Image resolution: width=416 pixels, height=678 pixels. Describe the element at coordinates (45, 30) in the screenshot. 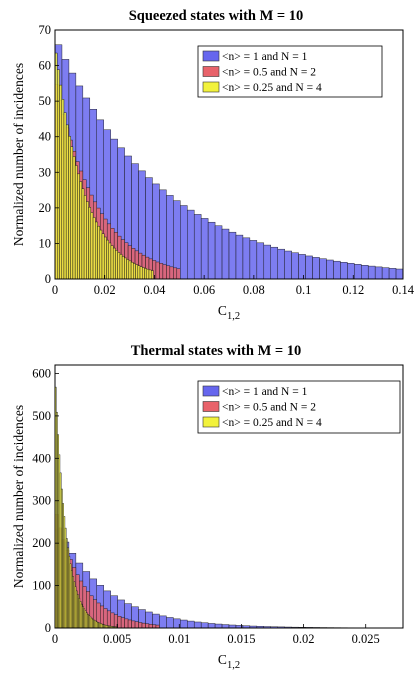

I see `y-tick-label: 70` at that location.